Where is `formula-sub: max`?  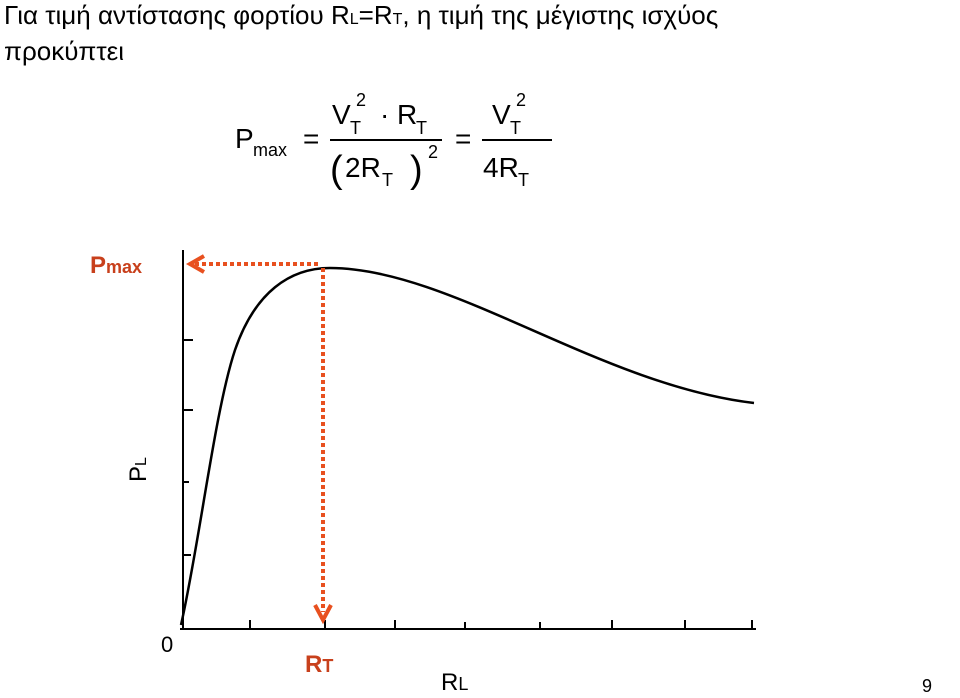 formula-sub: max is located at coordinates (270, 150).